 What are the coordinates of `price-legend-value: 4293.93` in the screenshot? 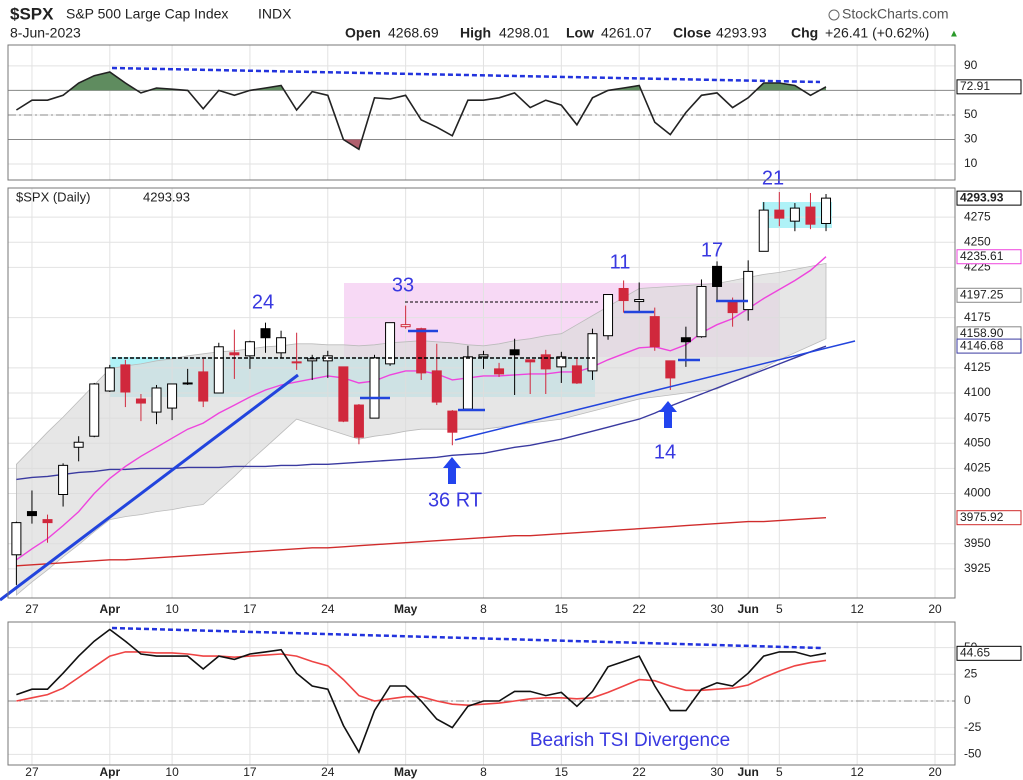 It's located at (166, 196).